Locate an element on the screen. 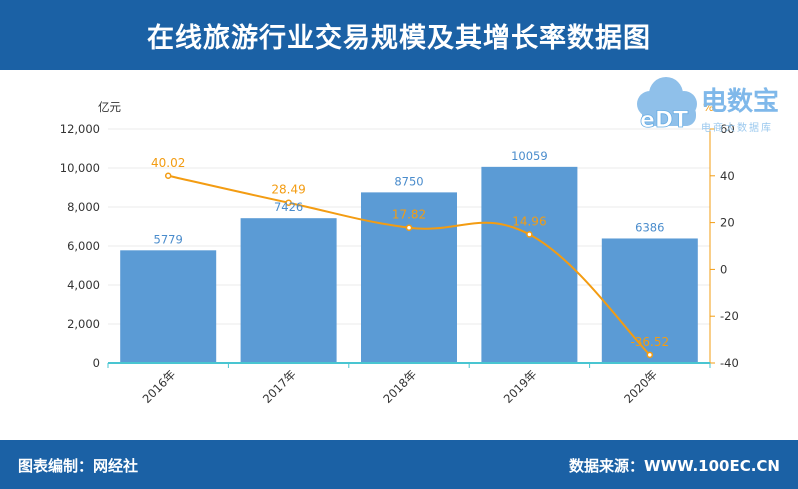 The height and width of the screenshot is (489, 798). y-right-tick-label: -20 is located at coordinates (729, 316).